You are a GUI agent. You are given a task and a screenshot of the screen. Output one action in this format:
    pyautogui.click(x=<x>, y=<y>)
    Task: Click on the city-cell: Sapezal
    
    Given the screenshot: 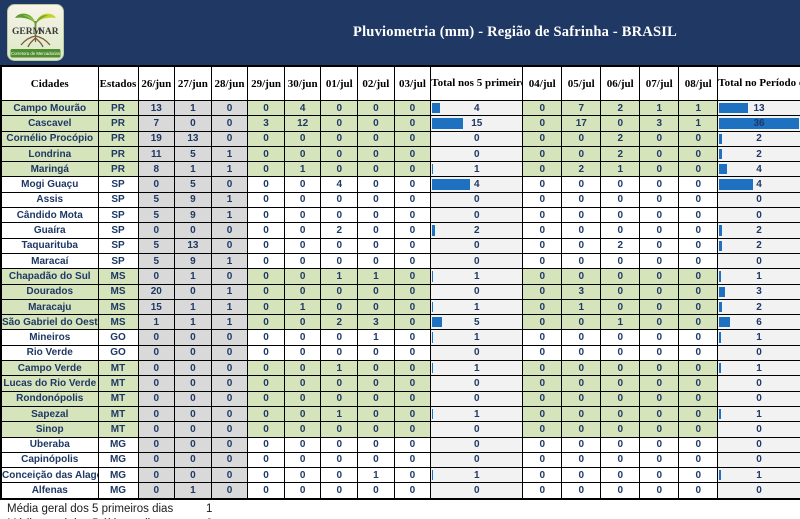 What is the action you would take?
    pyautogui.click(x=49, y=414)
    